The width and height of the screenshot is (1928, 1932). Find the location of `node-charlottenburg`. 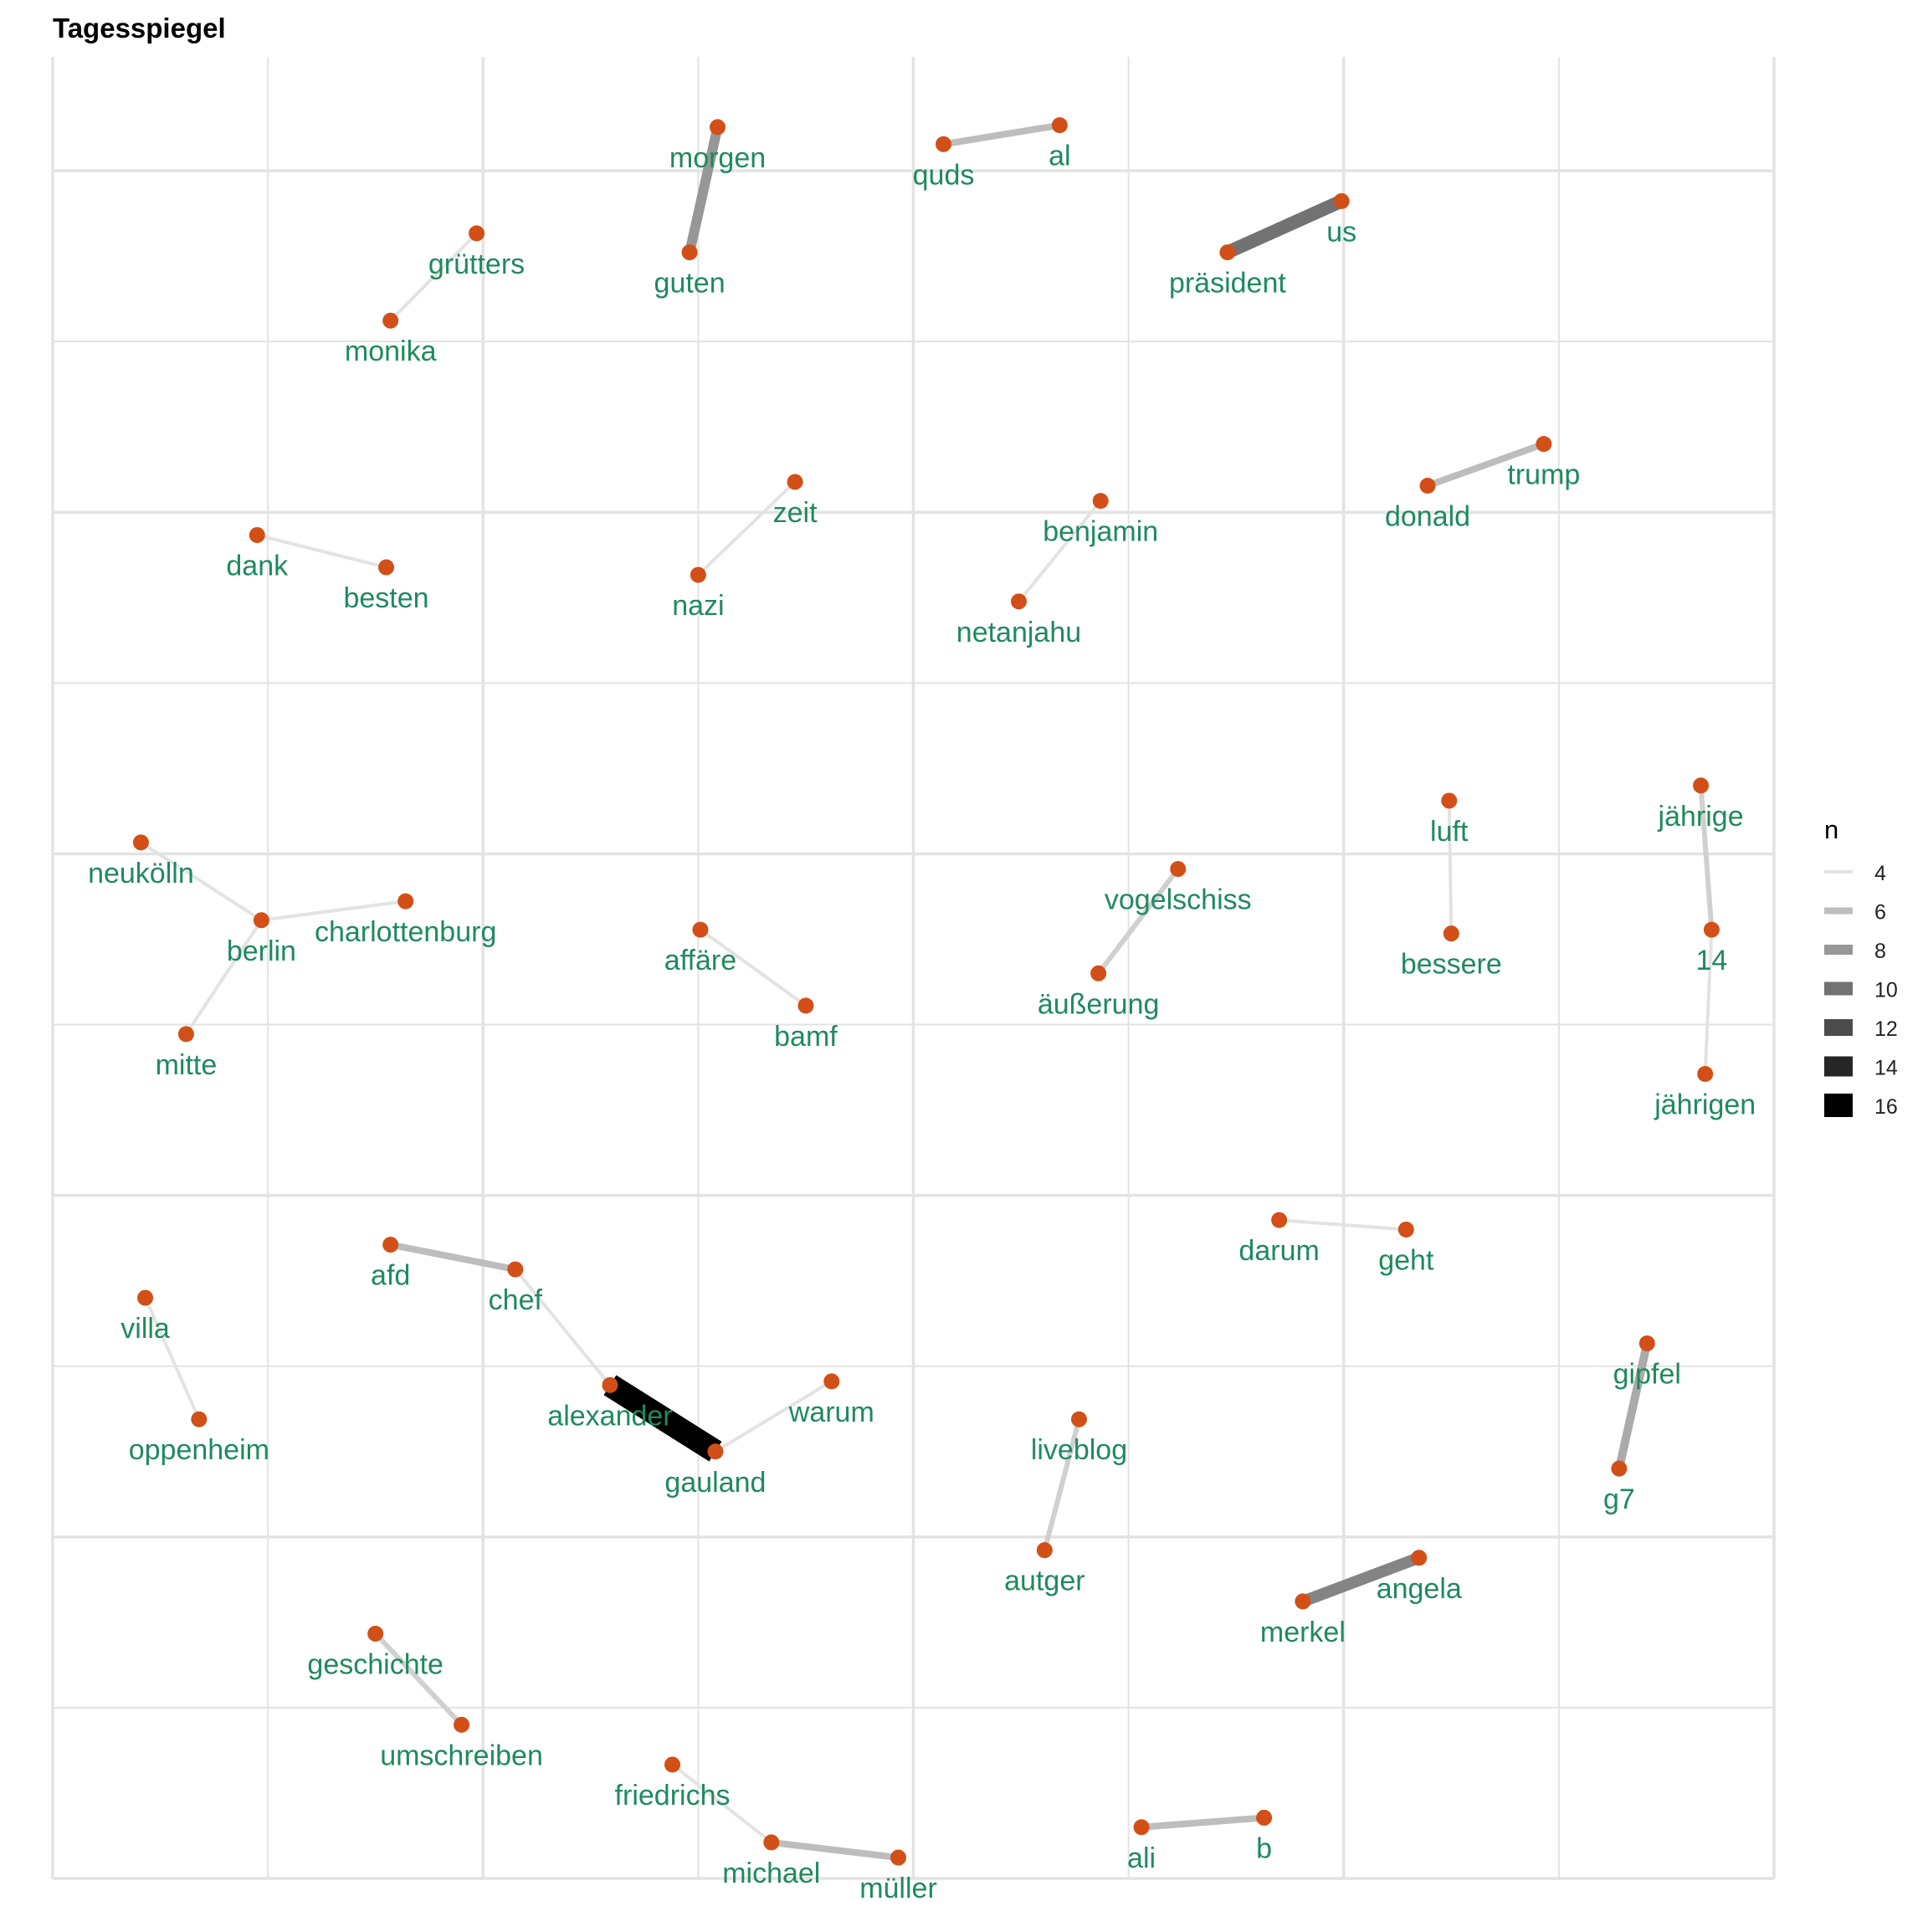

node-charlottenburg is located at coordinates (405, 901).